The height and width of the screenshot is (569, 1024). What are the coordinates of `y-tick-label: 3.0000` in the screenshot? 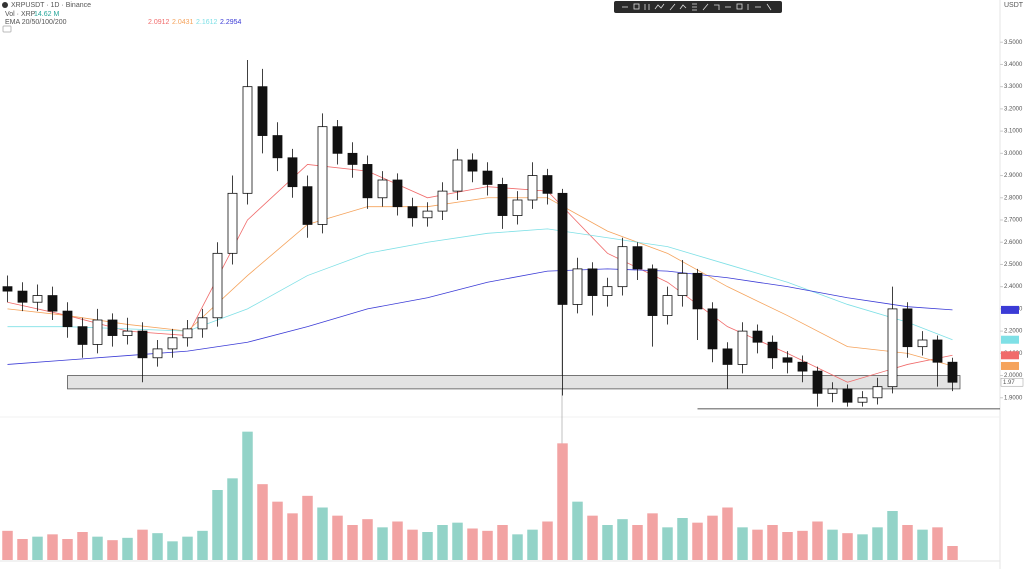 It's located at (1013, 154).